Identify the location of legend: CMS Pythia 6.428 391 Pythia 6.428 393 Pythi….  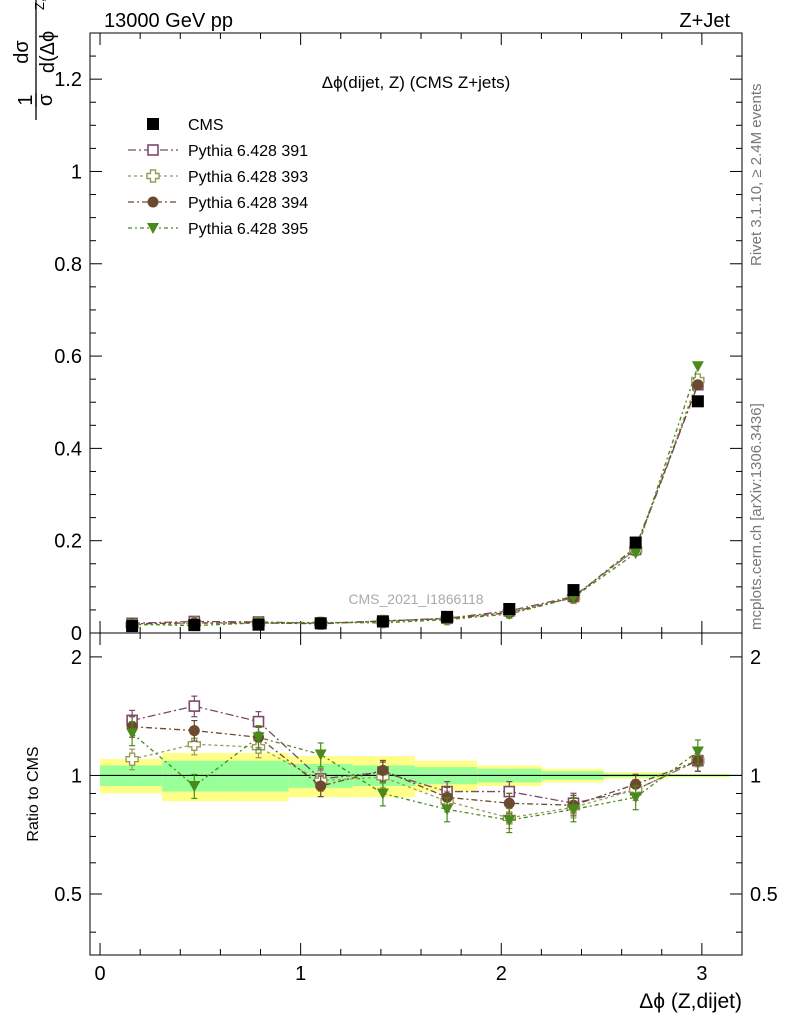
(218, 177).